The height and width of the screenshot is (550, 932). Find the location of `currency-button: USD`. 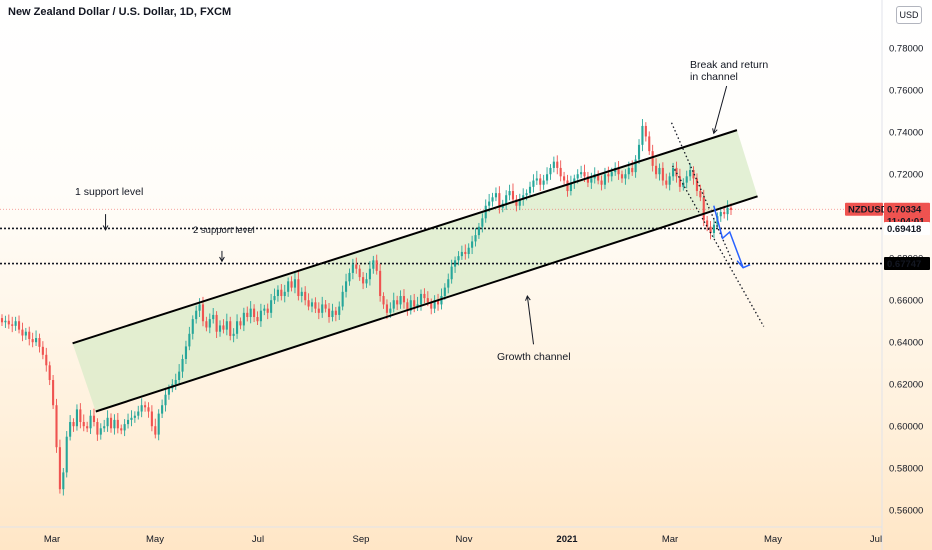

currency-button: USD is located at coordinates (909, 15).